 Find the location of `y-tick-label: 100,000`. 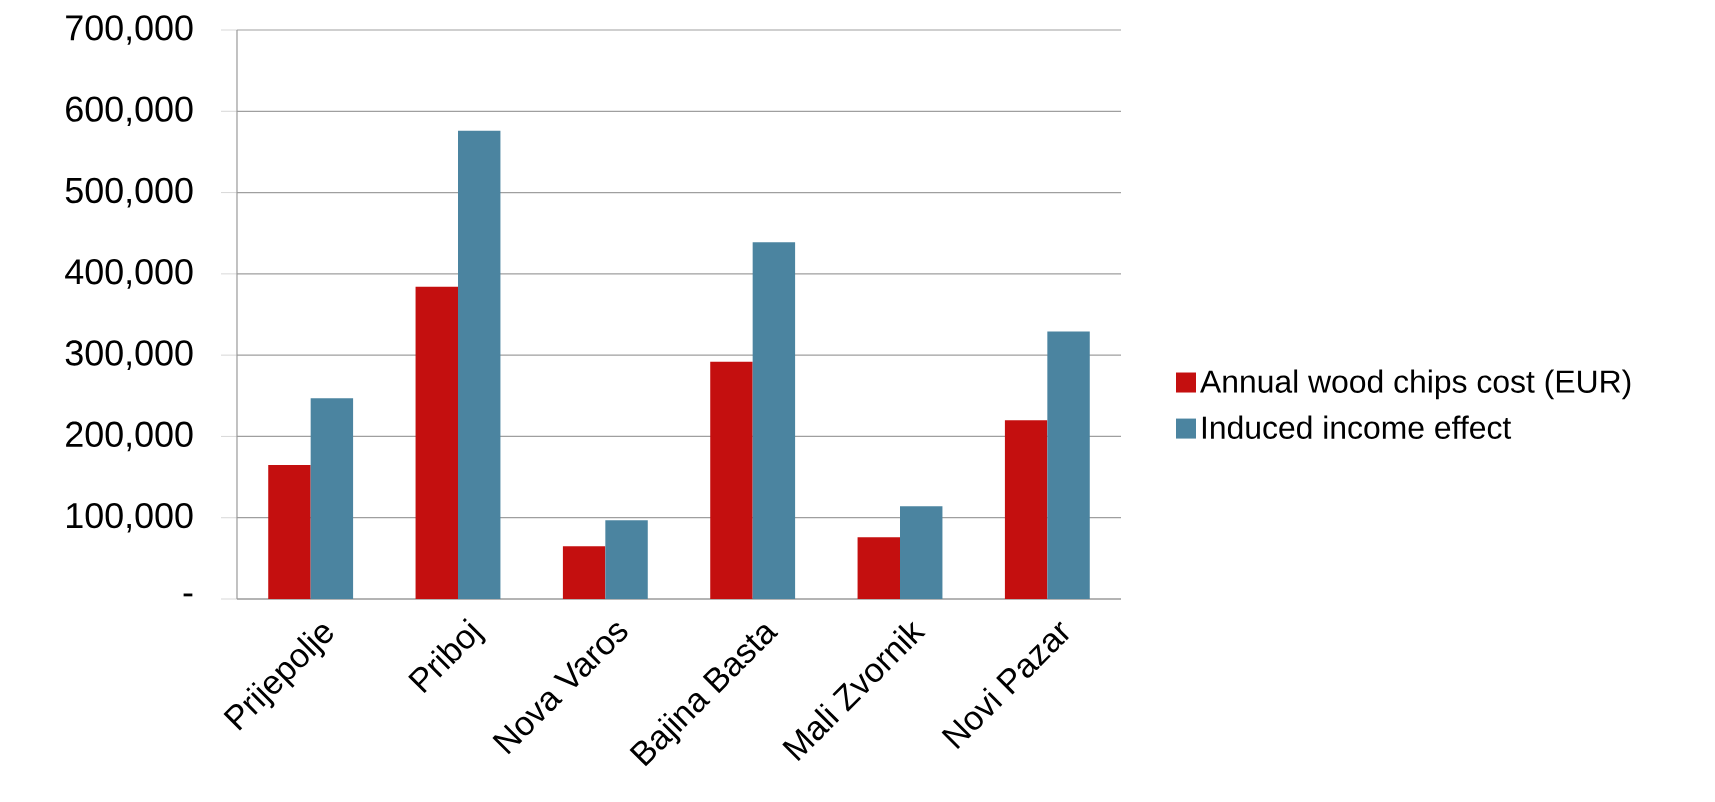

y-tick-label: 100,000 is located at coordinates (130, 517).